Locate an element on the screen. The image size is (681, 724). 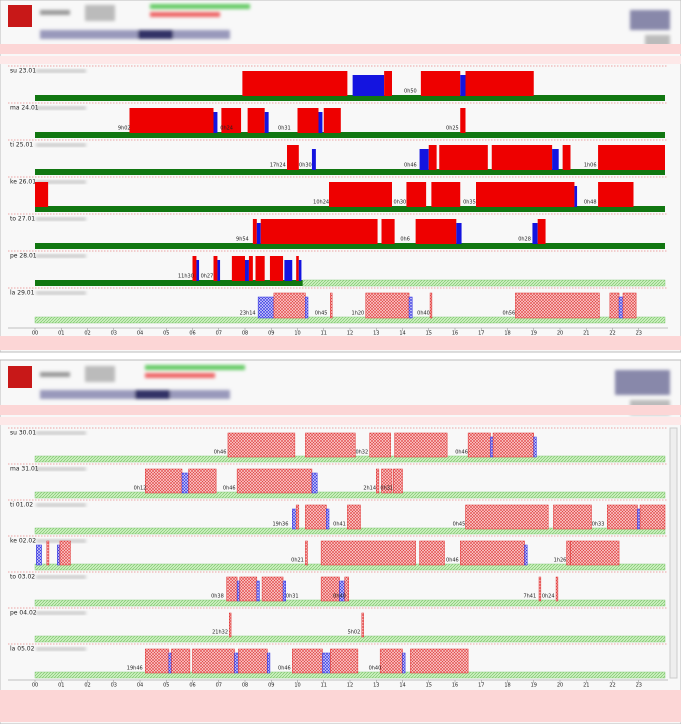
hour-label: 05 is located at coordinates (166, 686).